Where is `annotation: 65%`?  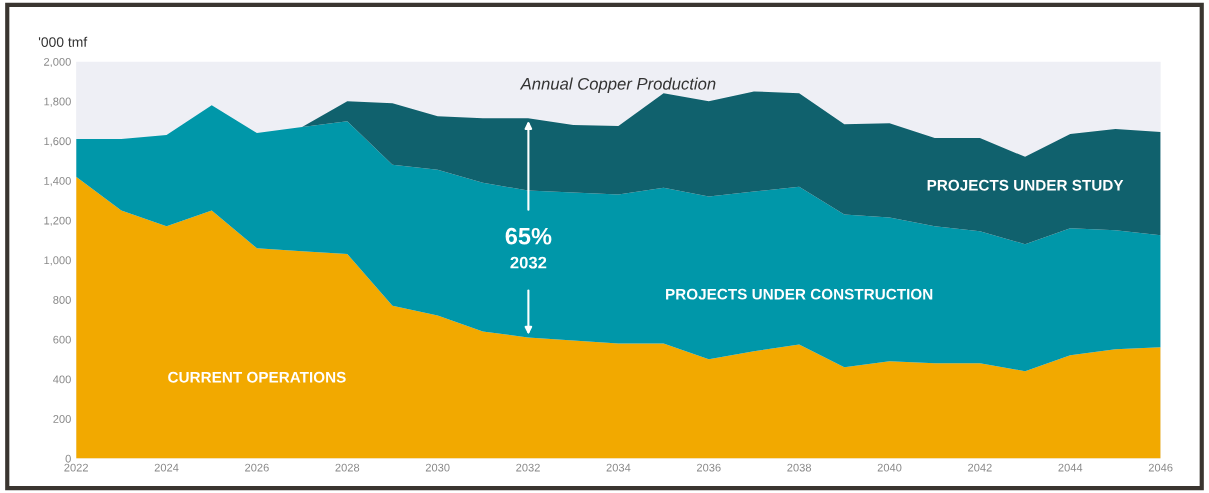 annotation: 65% is located at coordinates (528, 236).